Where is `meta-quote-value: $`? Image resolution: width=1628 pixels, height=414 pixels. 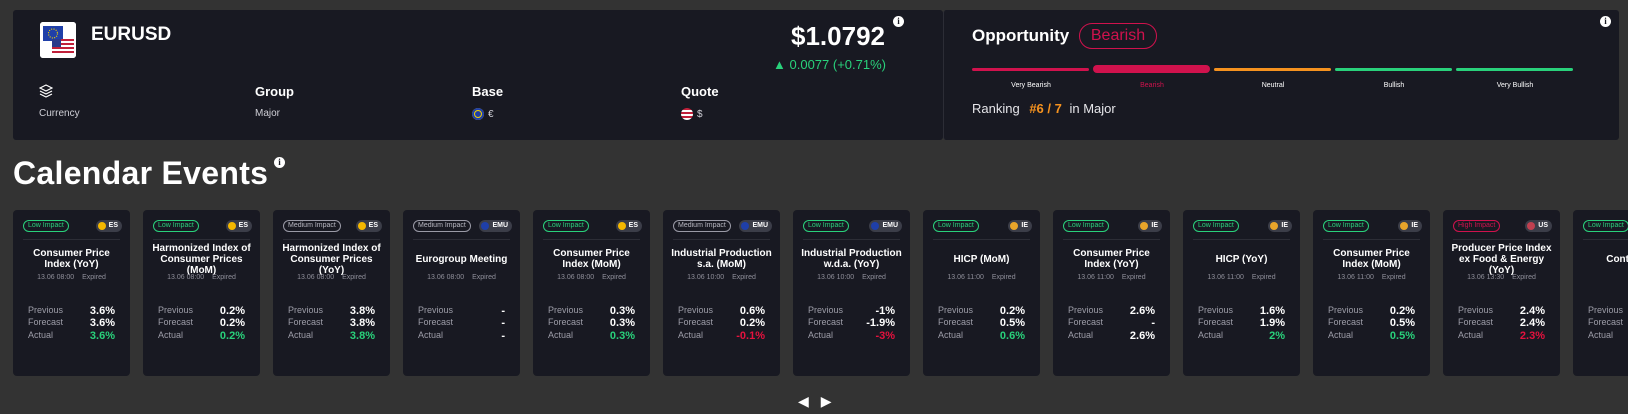 meta-quote-value: $ is located at coordinates (700, 114).